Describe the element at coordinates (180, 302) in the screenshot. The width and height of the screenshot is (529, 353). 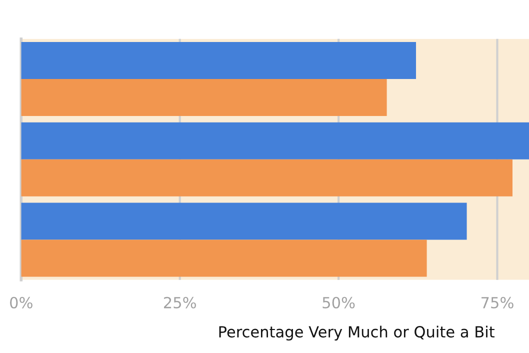
I see `x-tick-label: 25%` at that location.